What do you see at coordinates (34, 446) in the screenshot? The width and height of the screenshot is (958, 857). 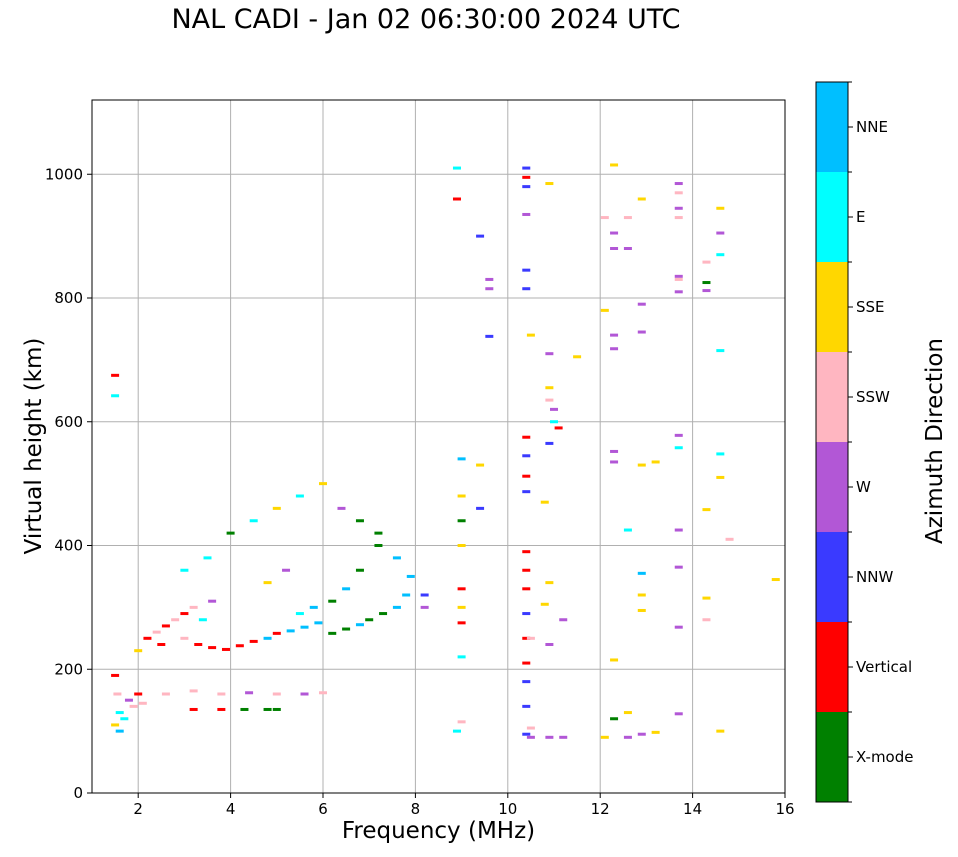 I see `y-axis-label: Virtual height (km)` at bounding box center [34, 446].